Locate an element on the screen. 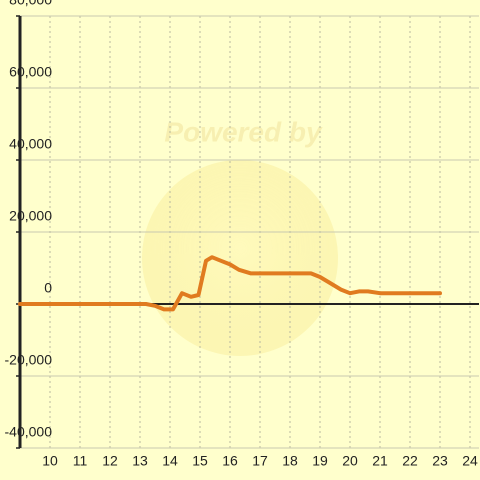 This screenshot has width=480, height=480. x-tick-label: 21 is located at coordinates (380, 461).